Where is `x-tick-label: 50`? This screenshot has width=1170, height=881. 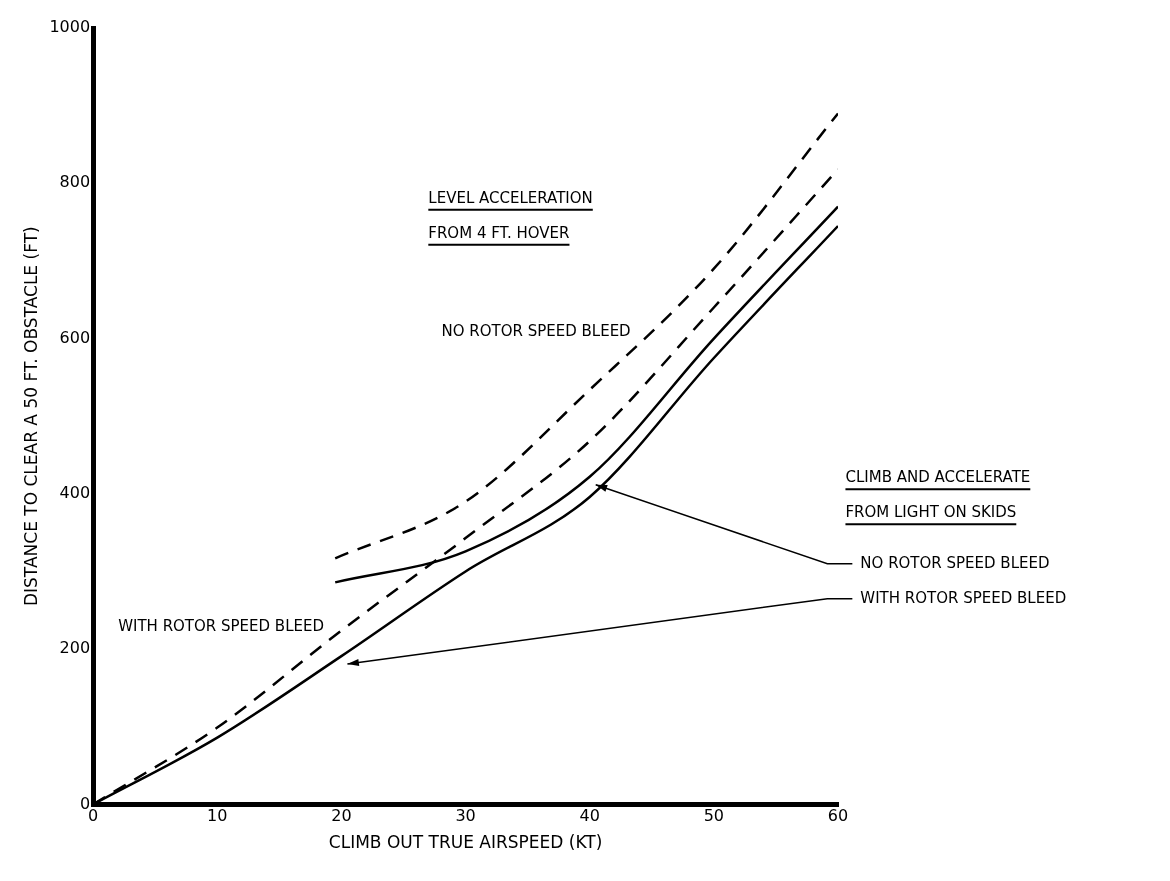
x-tick-label: 50 is located at coordinates (714, 816).